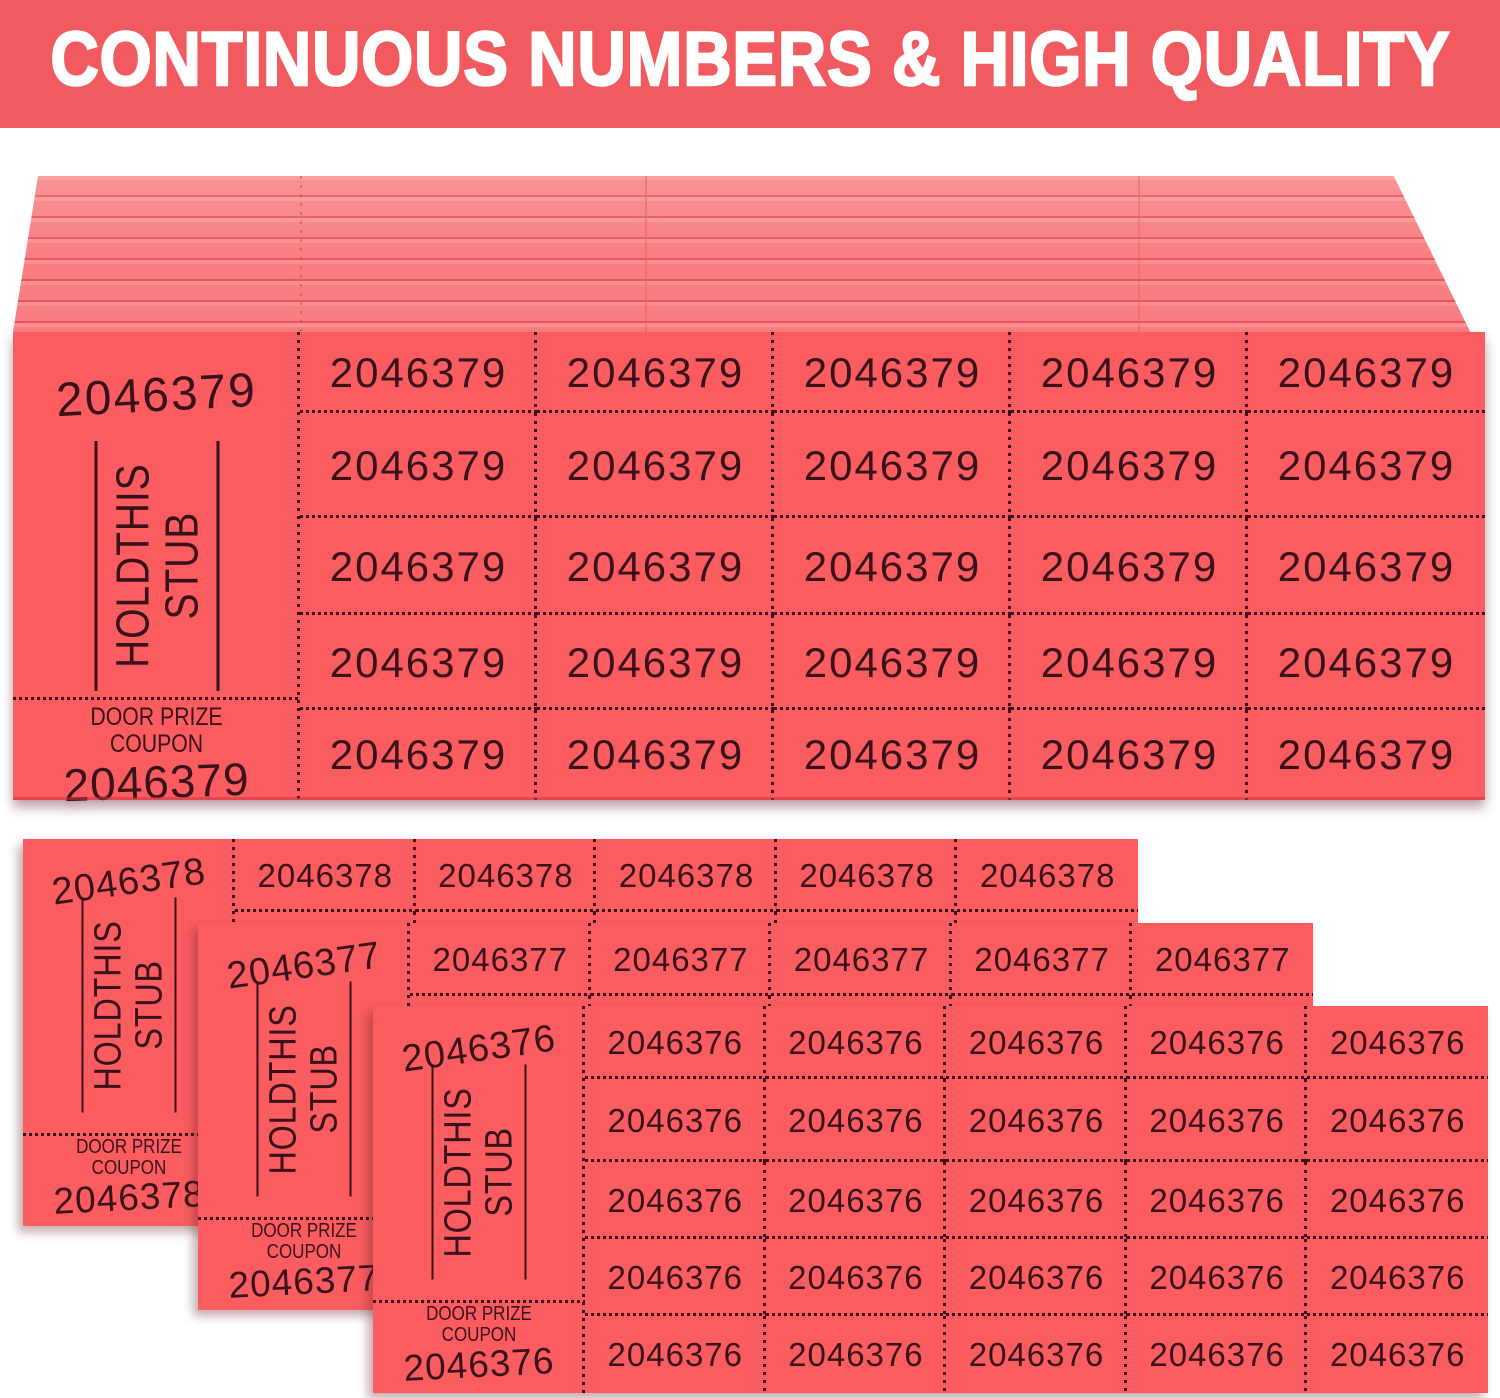 This screenshot has width=1500, height=1398. I want to click on coupon-label: COUPON, so click(129, 1168).